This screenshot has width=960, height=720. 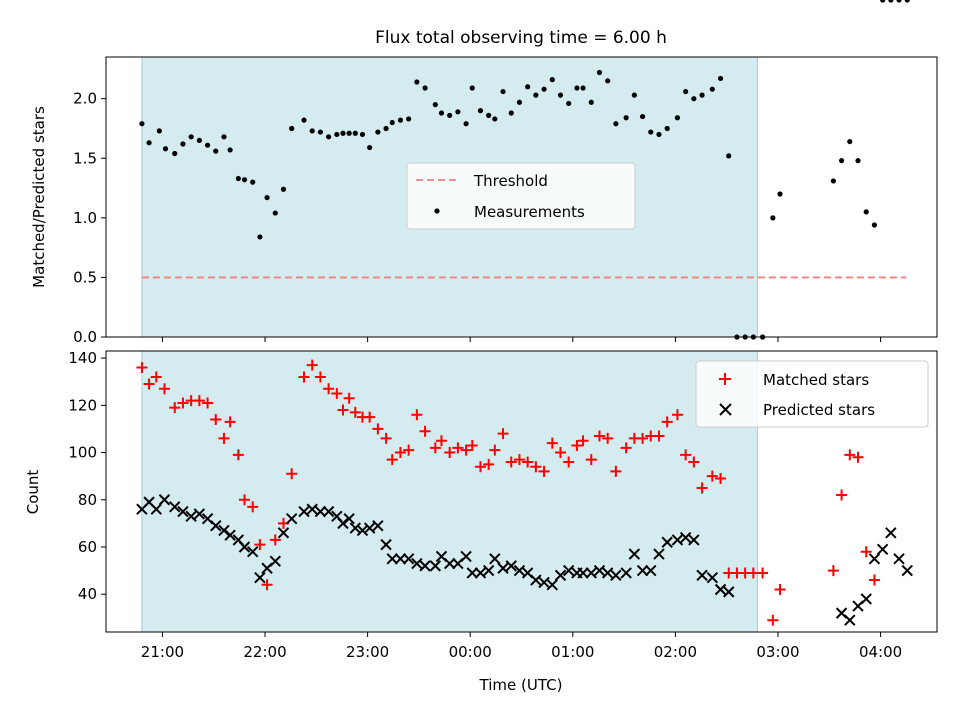 I want to click on y-tick-label: 1.0, so click(x=85, y=218).